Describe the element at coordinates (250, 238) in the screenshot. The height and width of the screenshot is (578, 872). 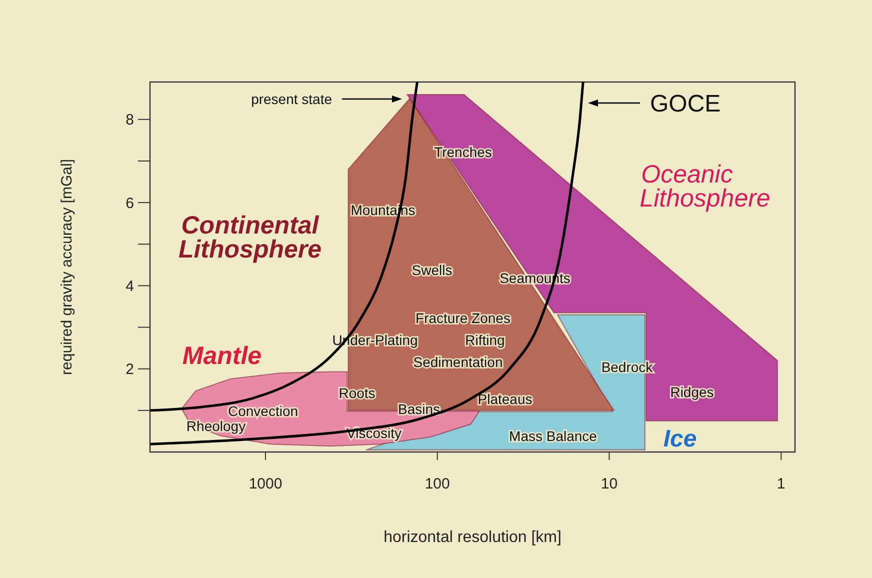
I see `annotation: Continental Lithosphere` at that location.